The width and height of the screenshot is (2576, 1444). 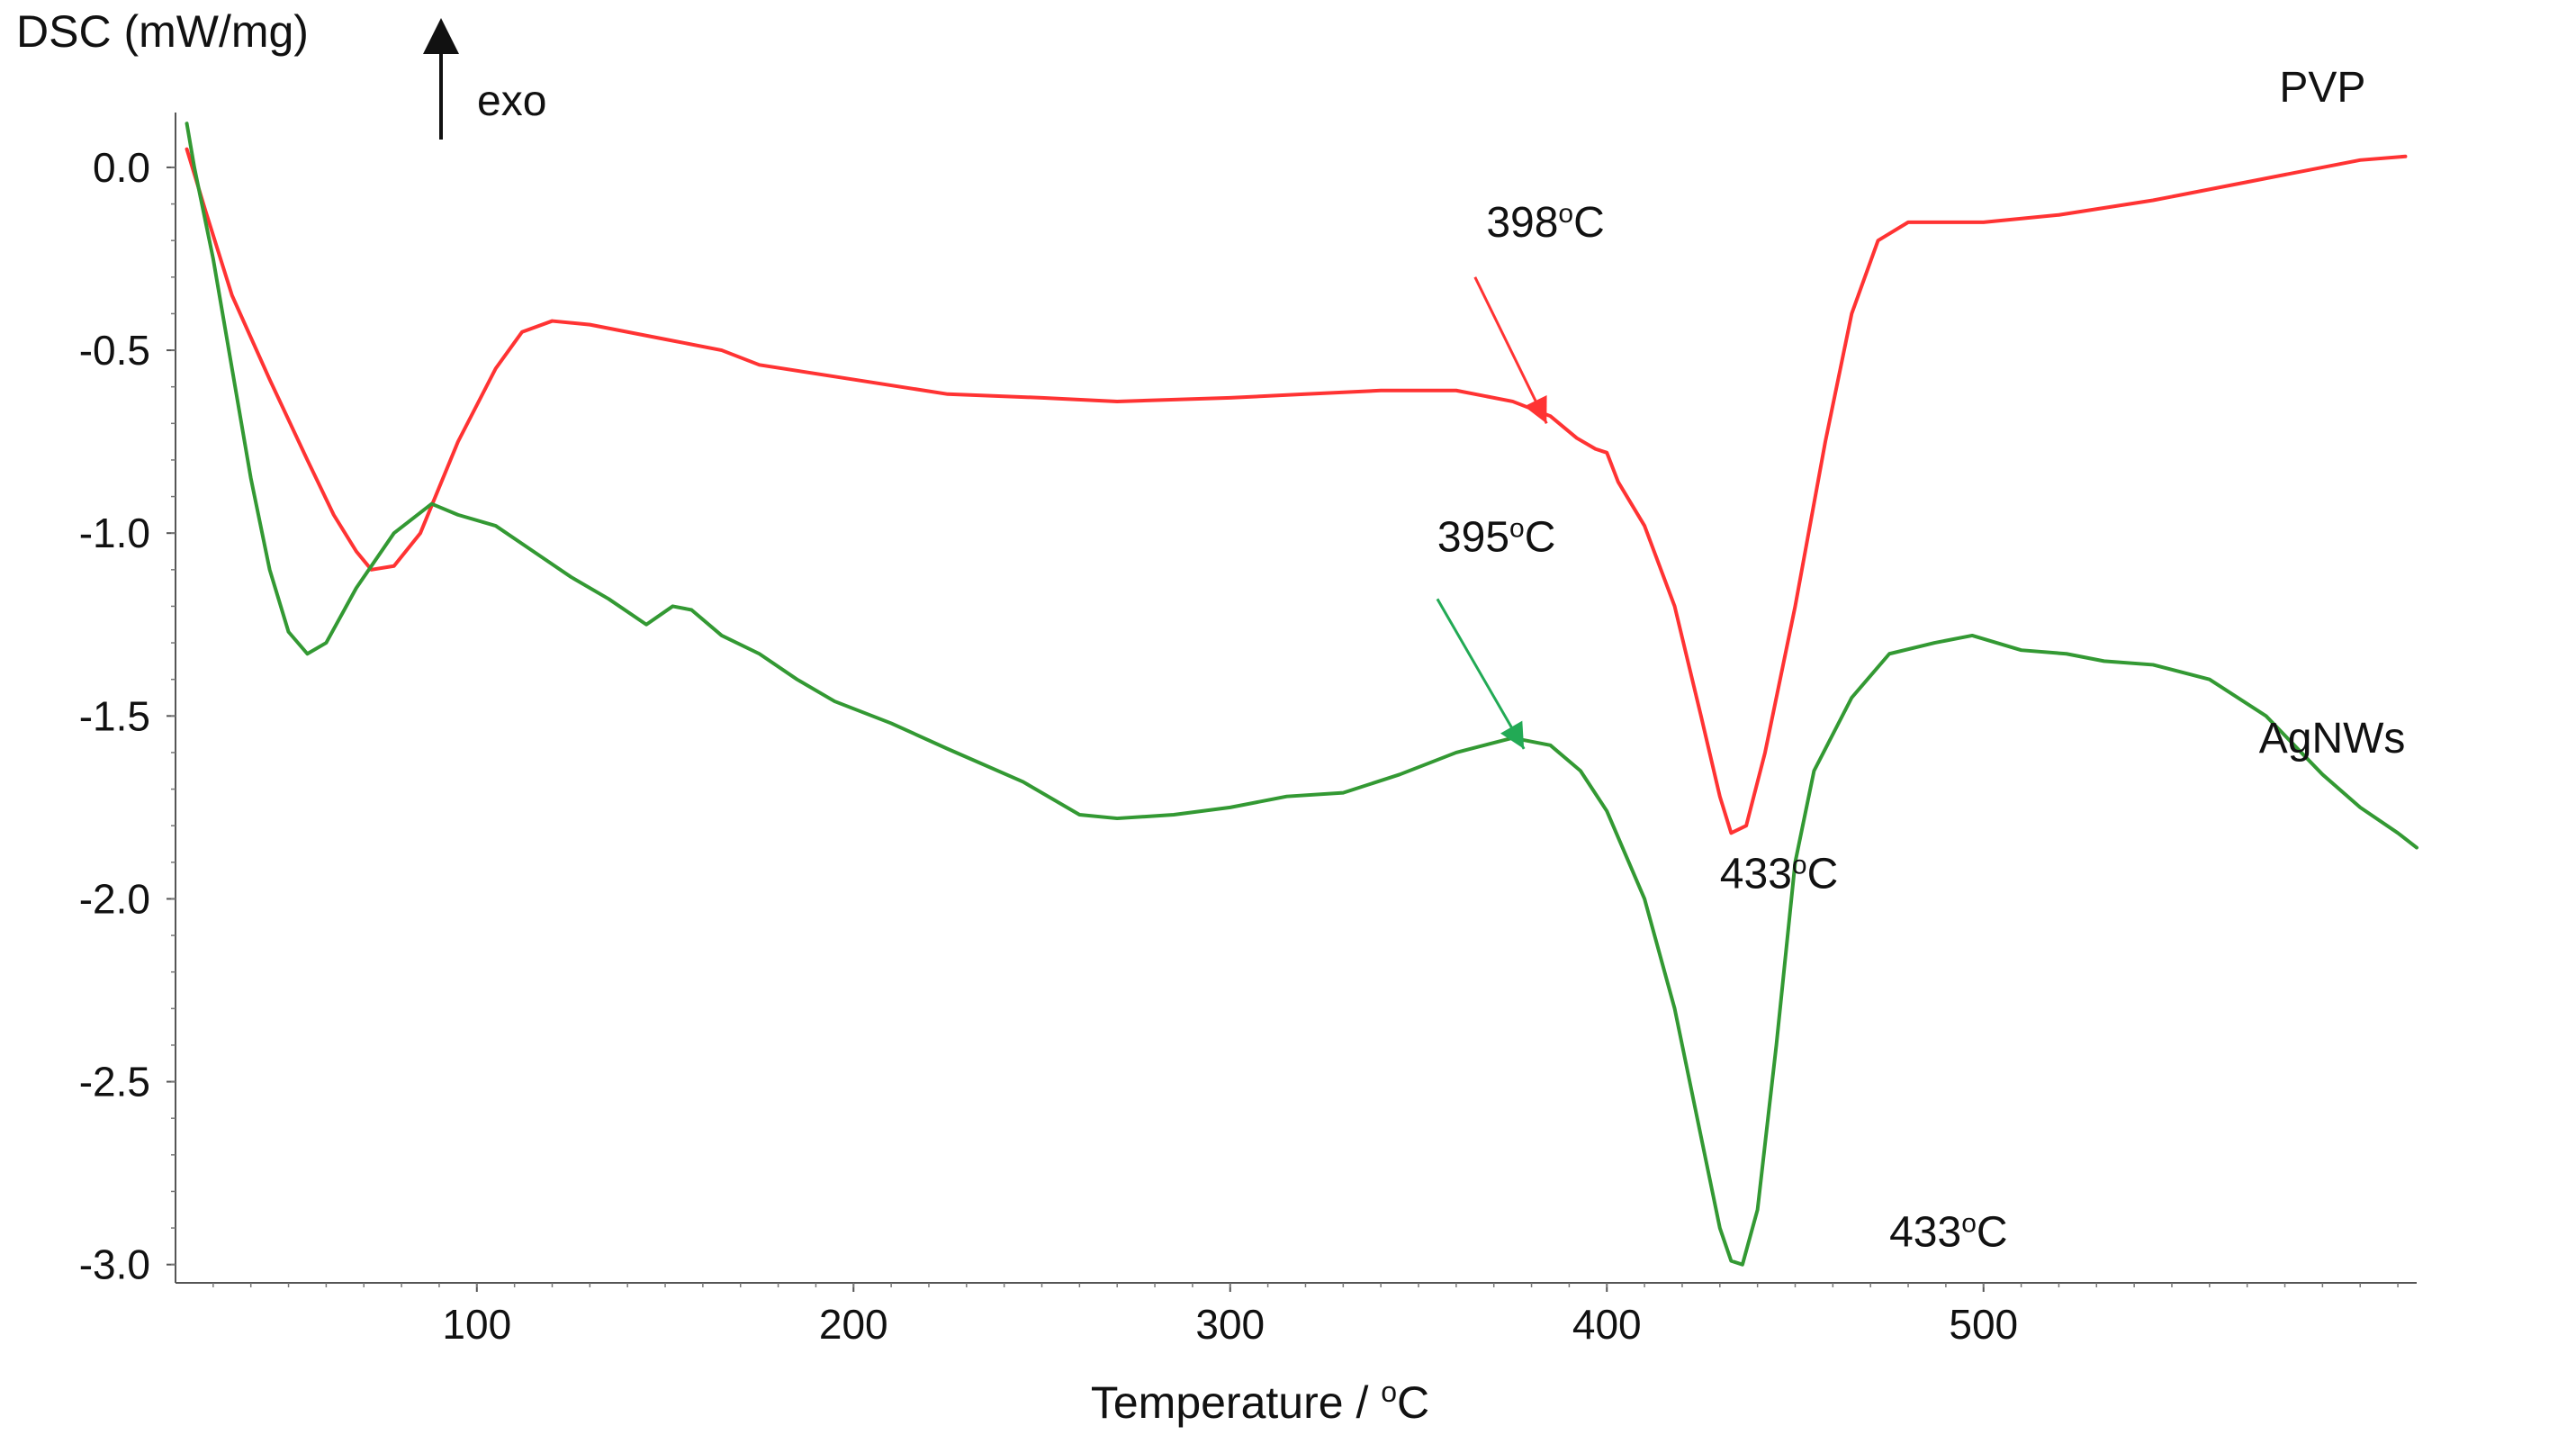 What do you see at coordinates (114, 898) in the screenshot?
I see `y-tick-label: -2.0` at bounding box center [114, 898].